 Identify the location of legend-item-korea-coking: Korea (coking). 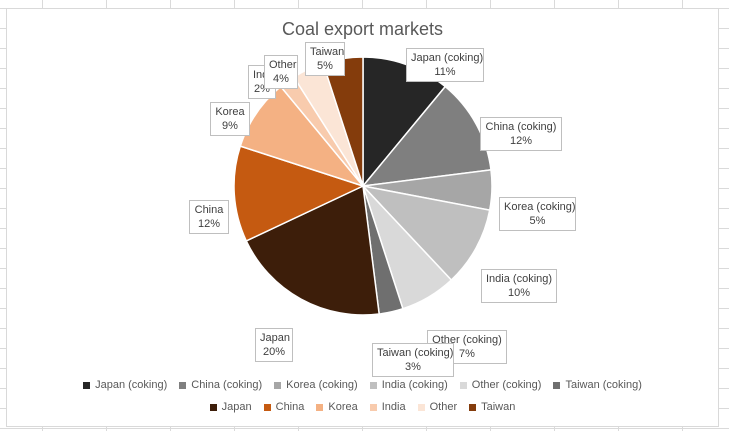
(316, 385).